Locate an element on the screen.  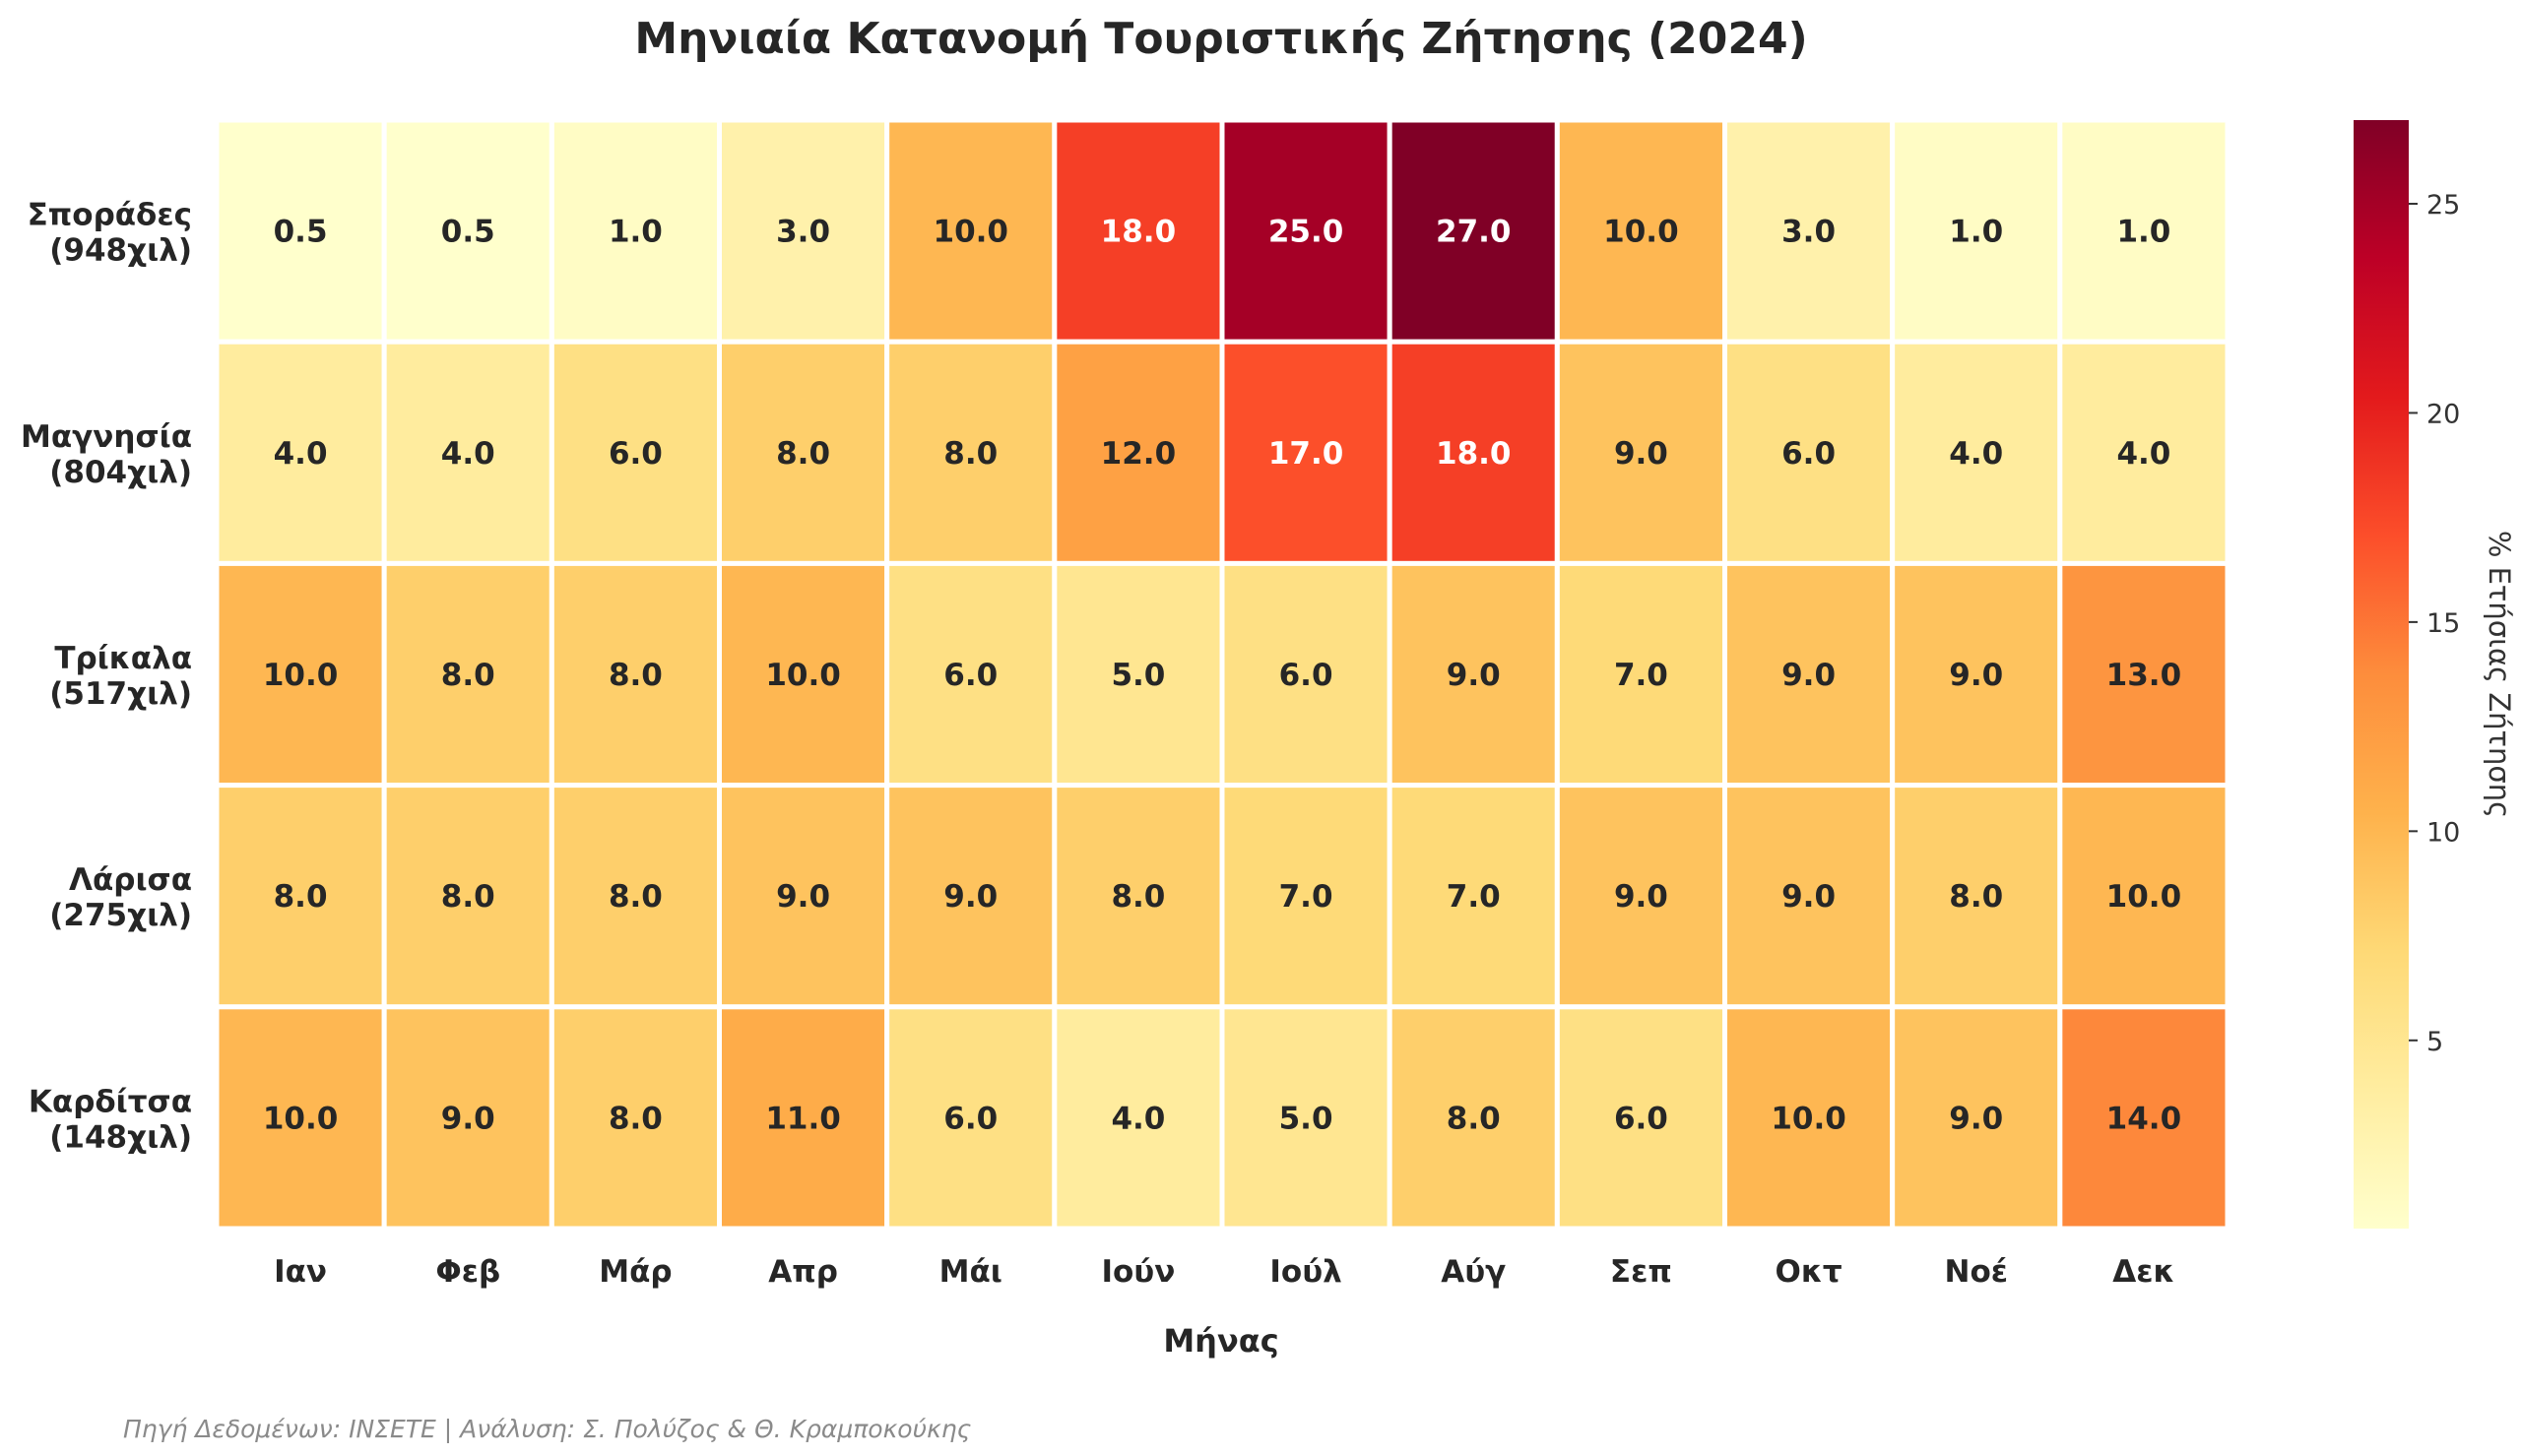
row-label-size: (948χιλ) is located at coordinates (120, 251).